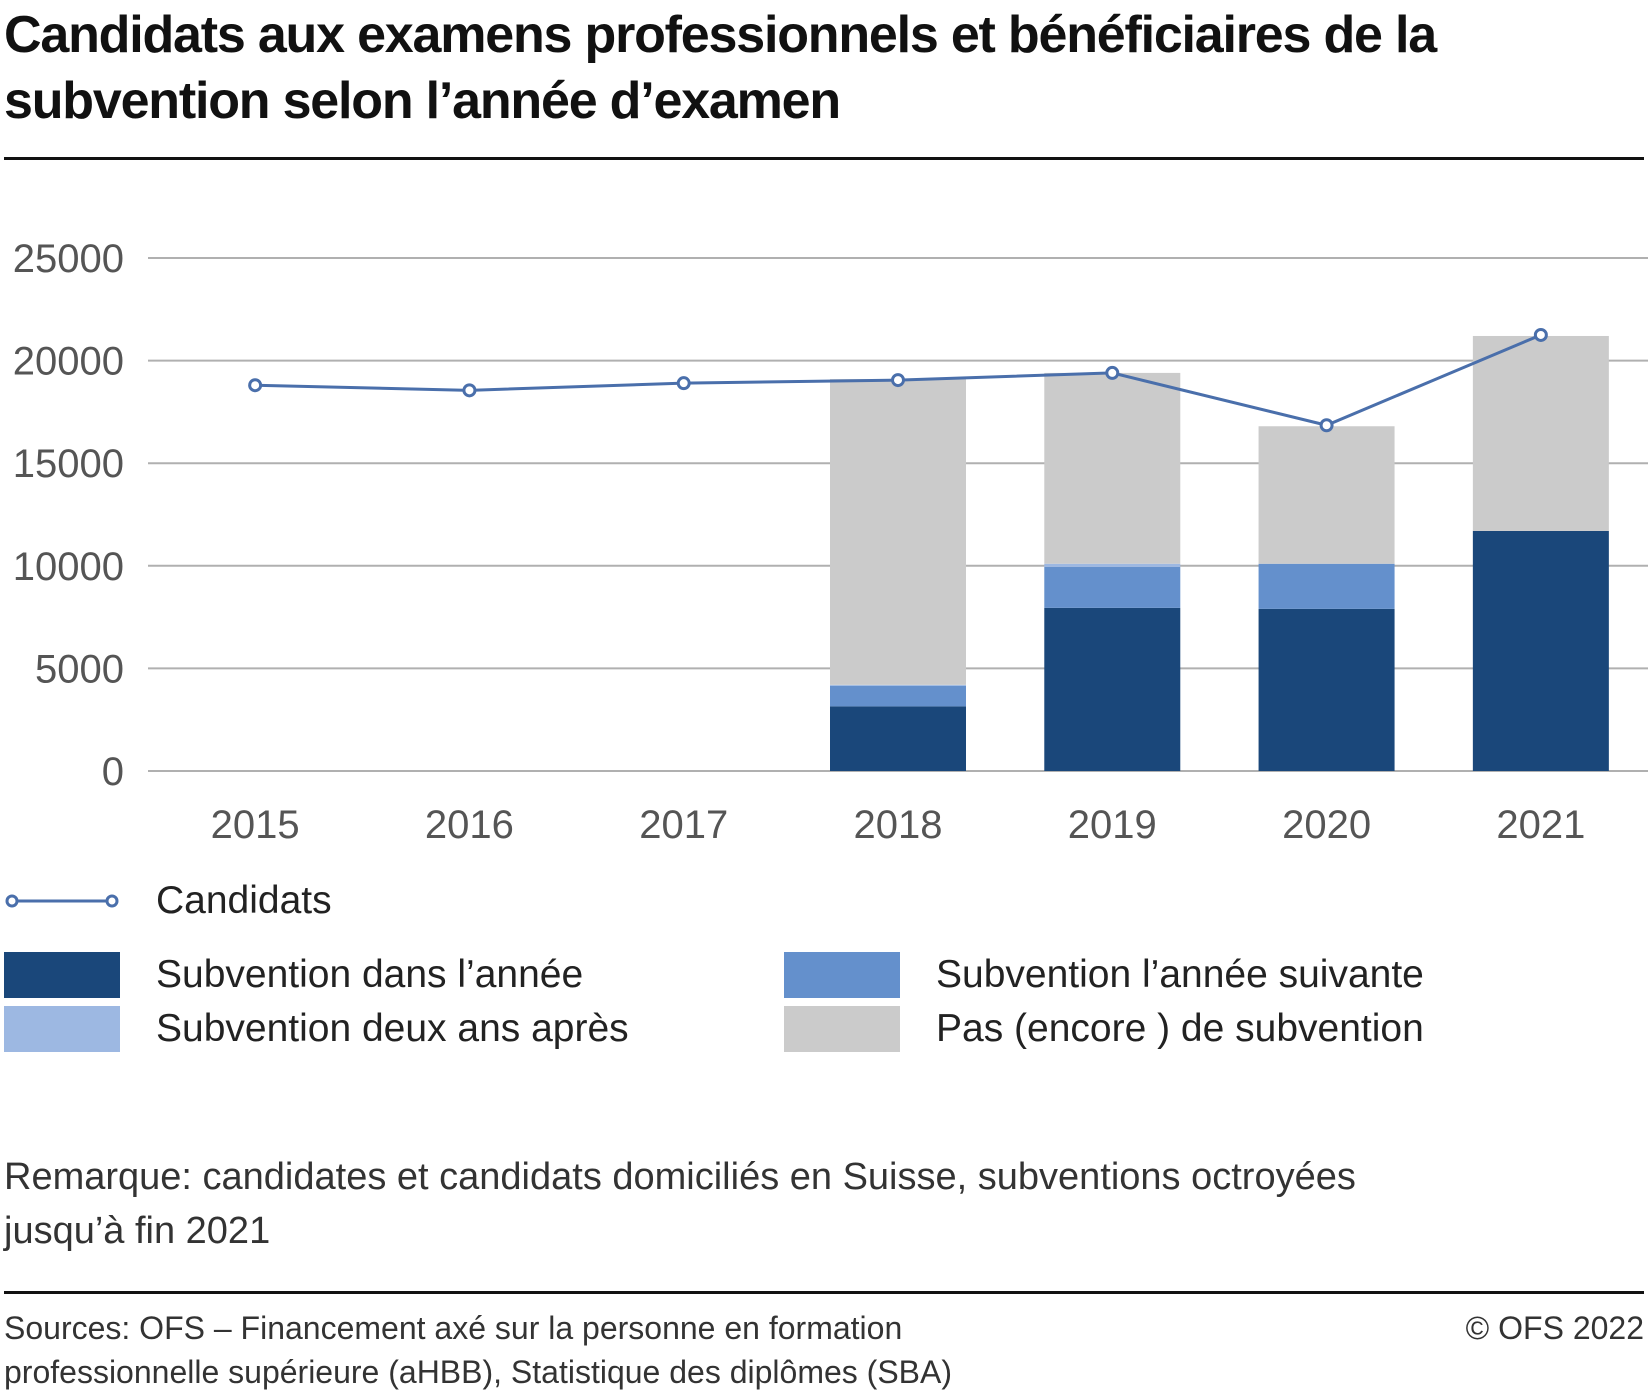  What do you see at coordinates (1540, 825) in the screenshot?
I see `x-tick-label: 2021` at bounding box center [1540, 825].